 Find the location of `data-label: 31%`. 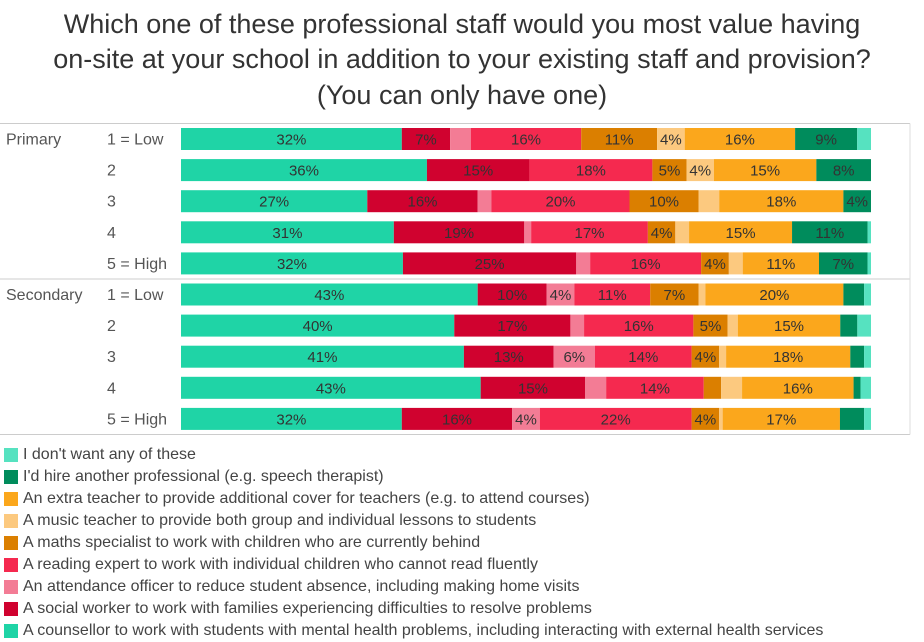

data-label: 31% is located at coordinates (287, 233).